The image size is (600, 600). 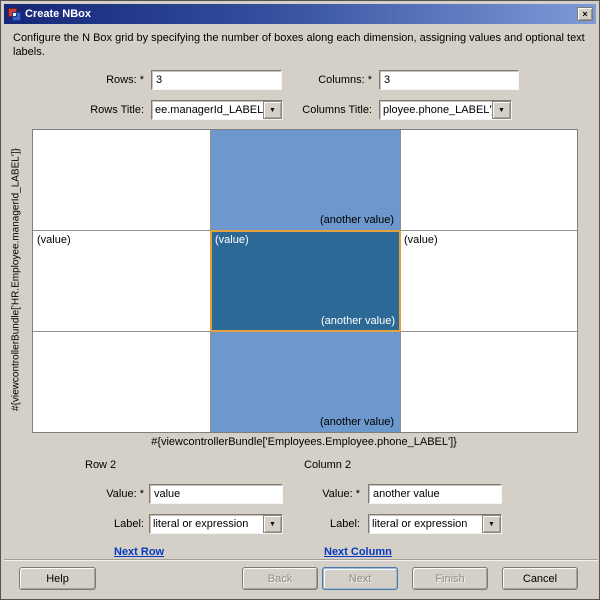 I want to click on row-label-label: Label:, so click(x=129, y=524).